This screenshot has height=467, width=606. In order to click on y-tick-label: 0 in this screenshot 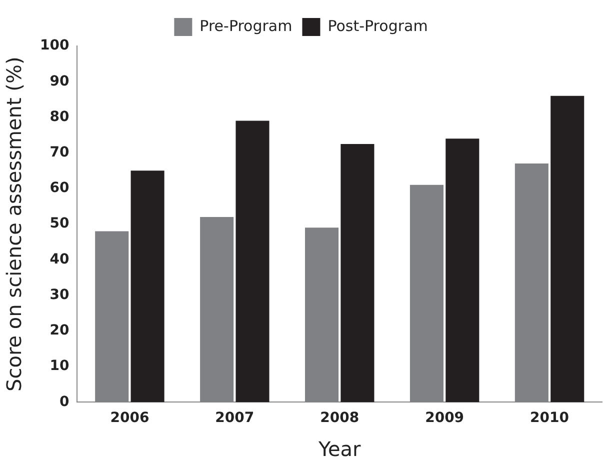, I will do `click(64, 402)`.